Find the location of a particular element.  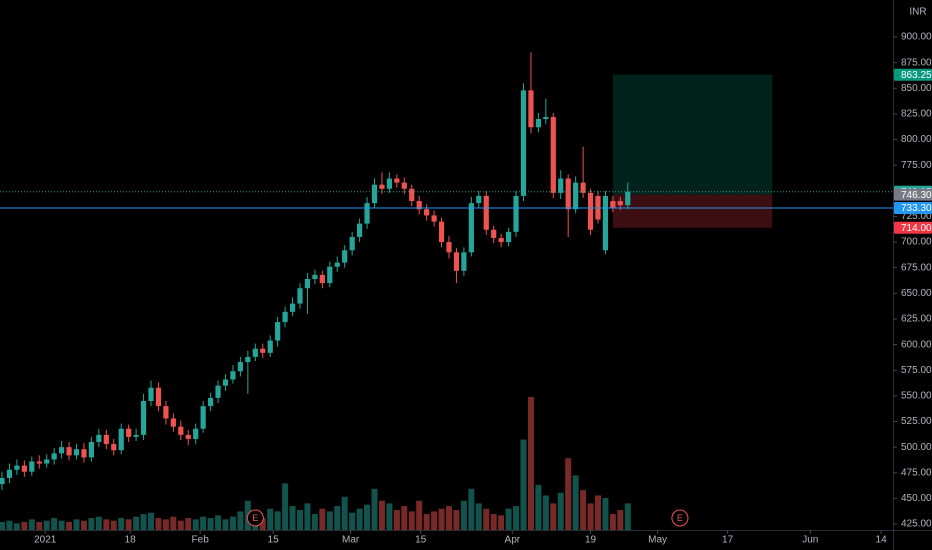

y-tick-label: 600.00 is located at coordinates (916, 344).